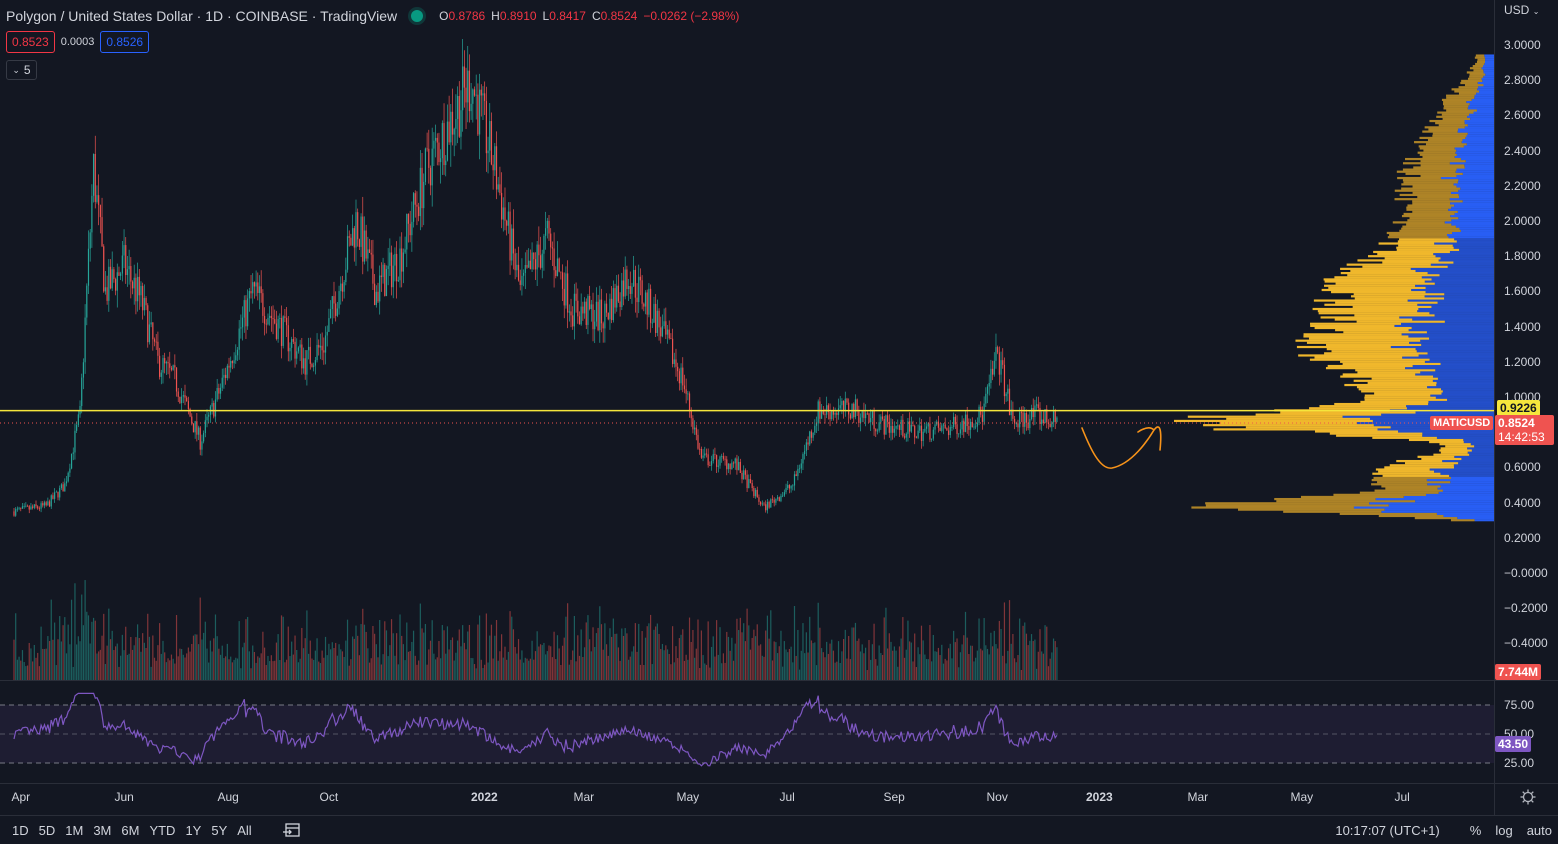 This screenshot has height=844, width=1558. What do you see at coordinates (291, 830) in the screenshot?
I see `go-to-date-icon` at bounding box center [291, 830].